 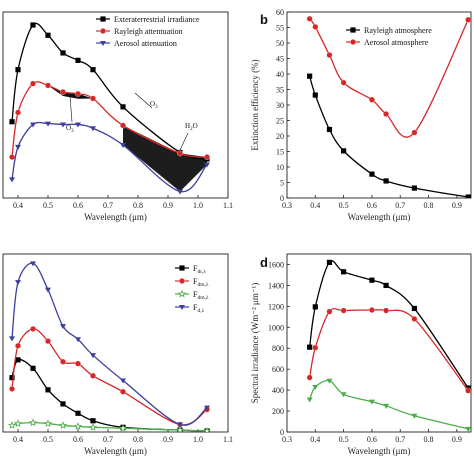 I want to click on y-tick-label: 10, so click(x=280, y=167).